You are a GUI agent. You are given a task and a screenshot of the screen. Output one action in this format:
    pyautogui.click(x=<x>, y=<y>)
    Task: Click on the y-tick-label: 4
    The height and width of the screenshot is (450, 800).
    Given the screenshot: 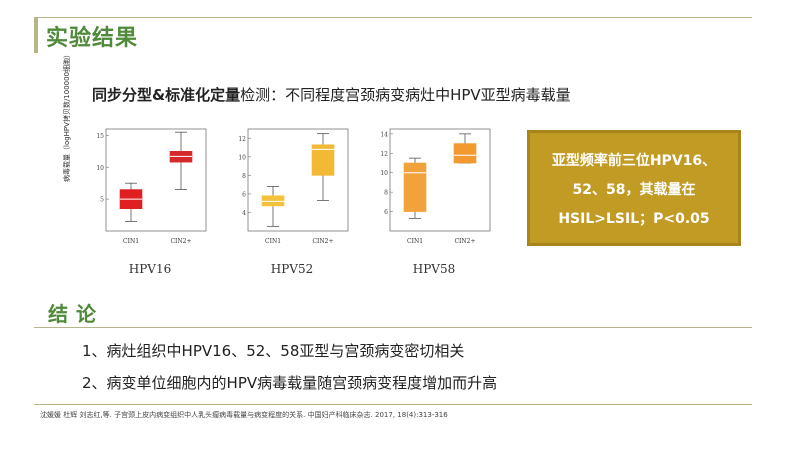 What is the action you would take?
    pyautogui.click(x=244, y=213)
    